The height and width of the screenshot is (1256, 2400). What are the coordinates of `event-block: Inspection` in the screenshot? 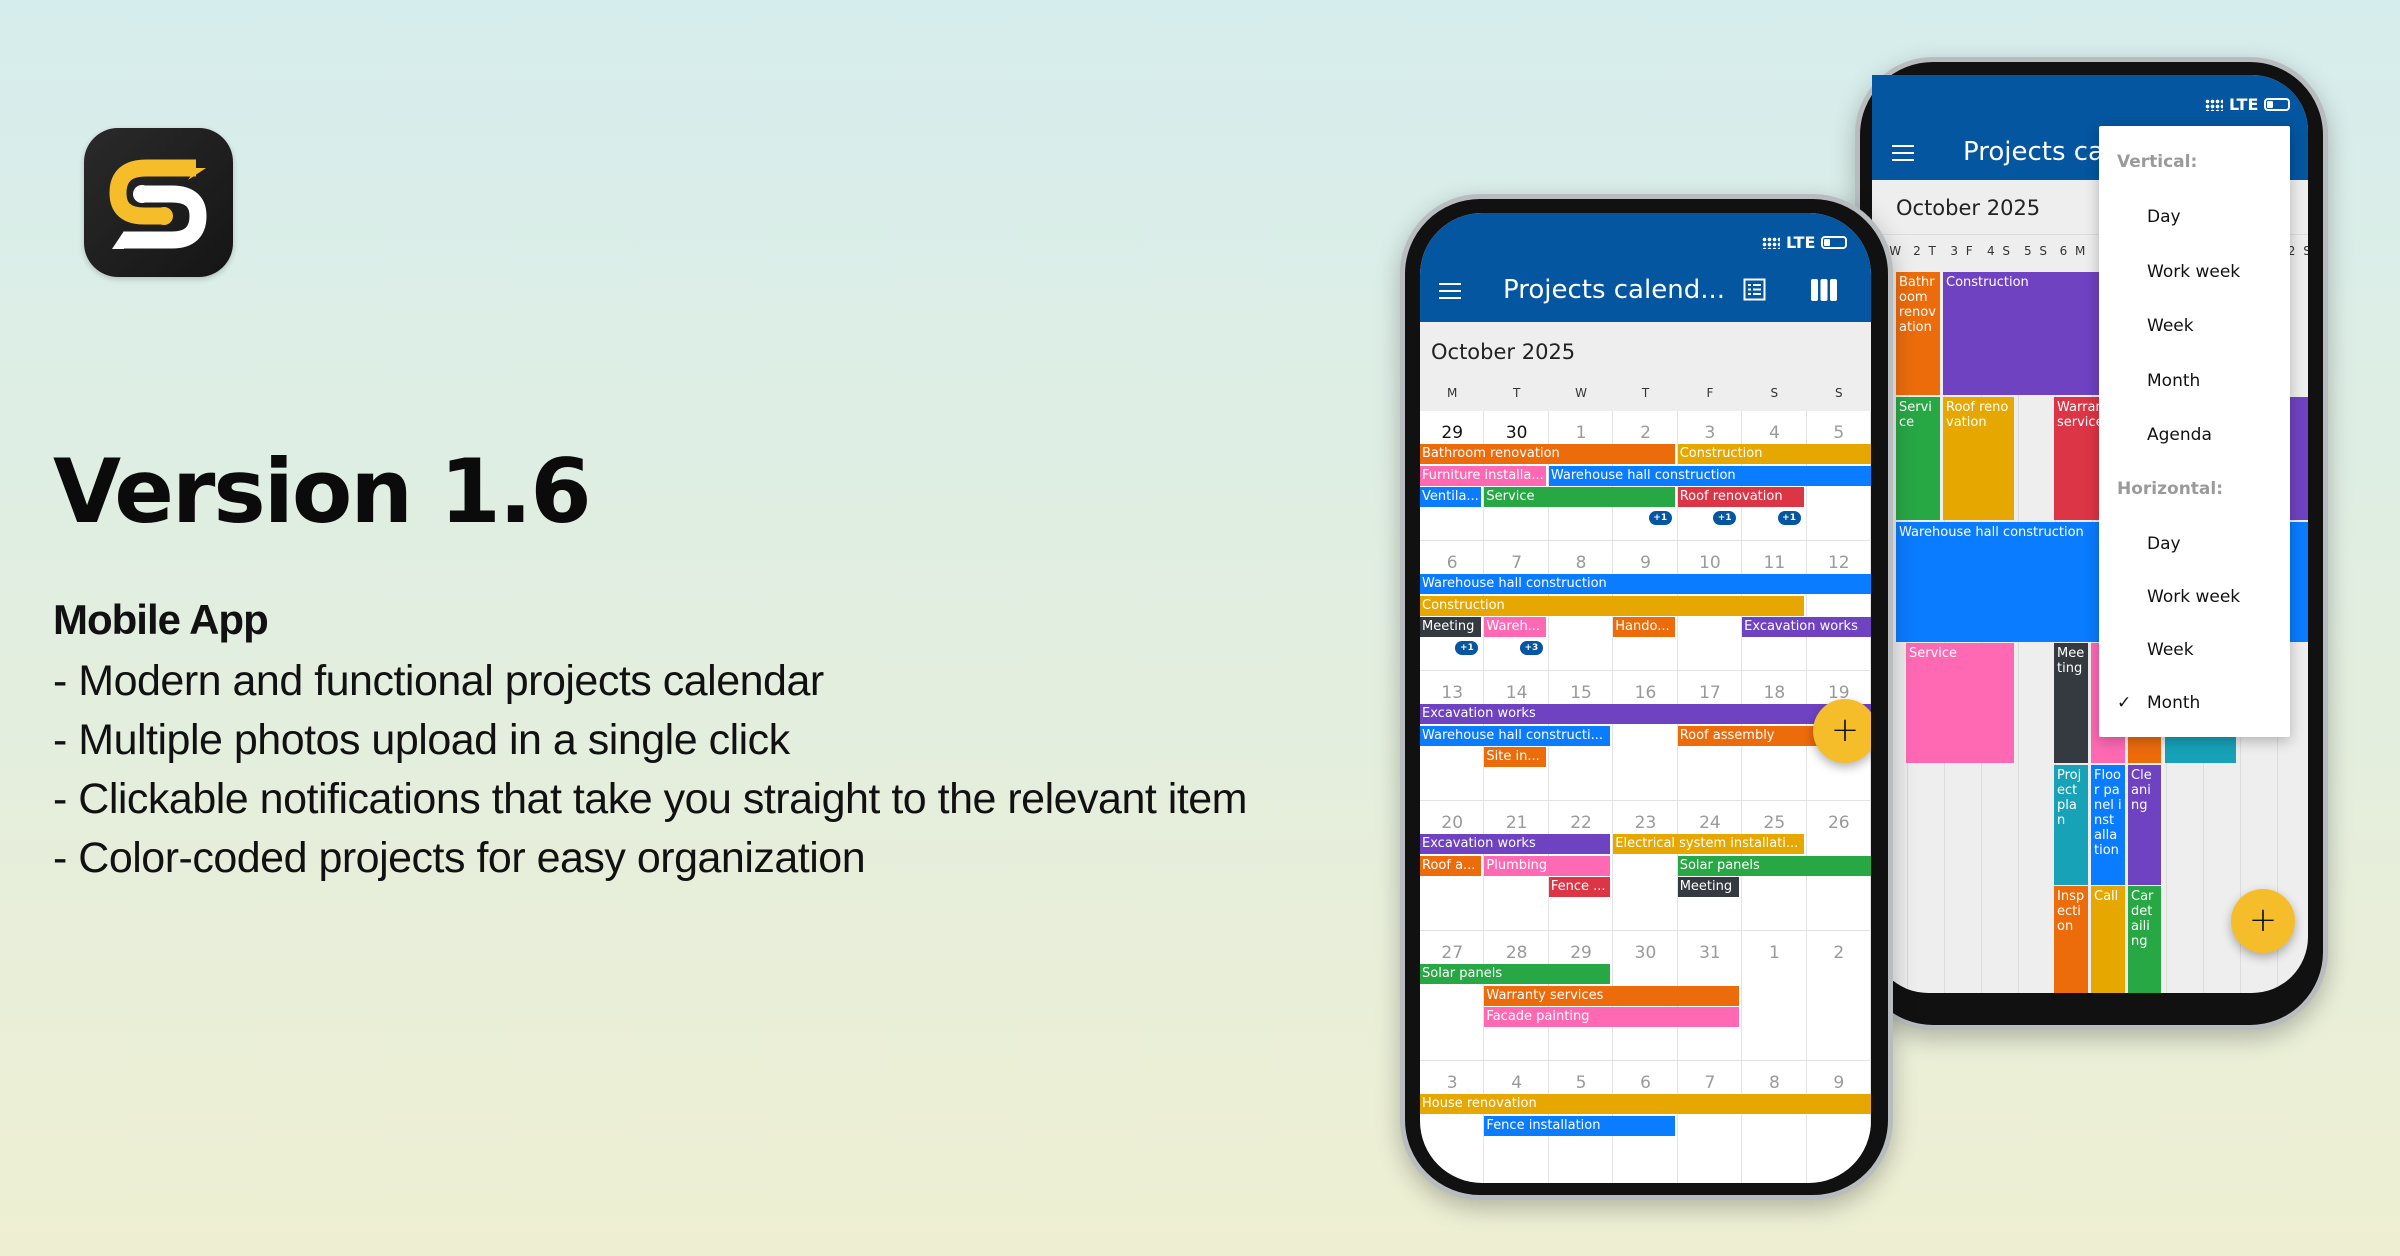 It's located at (2071, 939).